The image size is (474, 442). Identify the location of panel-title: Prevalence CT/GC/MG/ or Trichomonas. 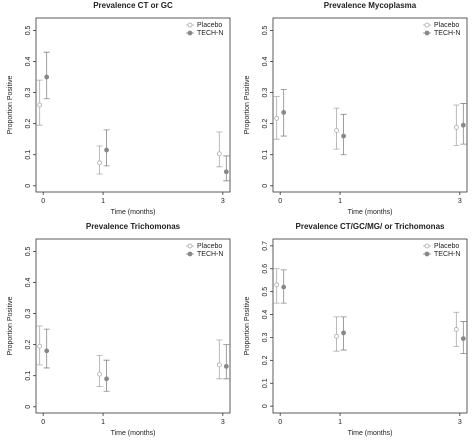
(370, 226).